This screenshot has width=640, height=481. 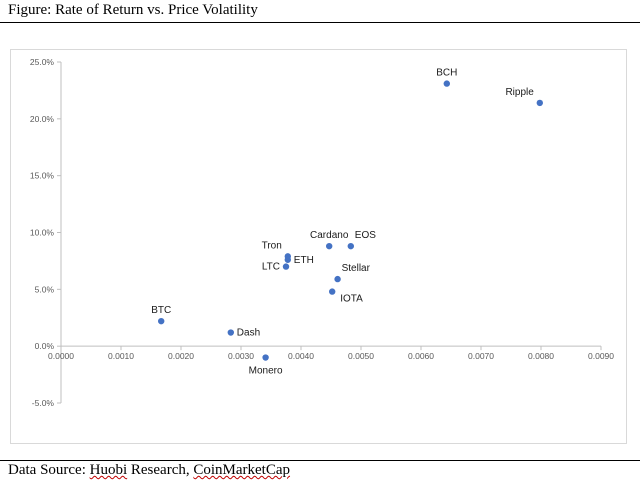 I want to click on source-prefix: Data Source:, so click(x=49, y=470).